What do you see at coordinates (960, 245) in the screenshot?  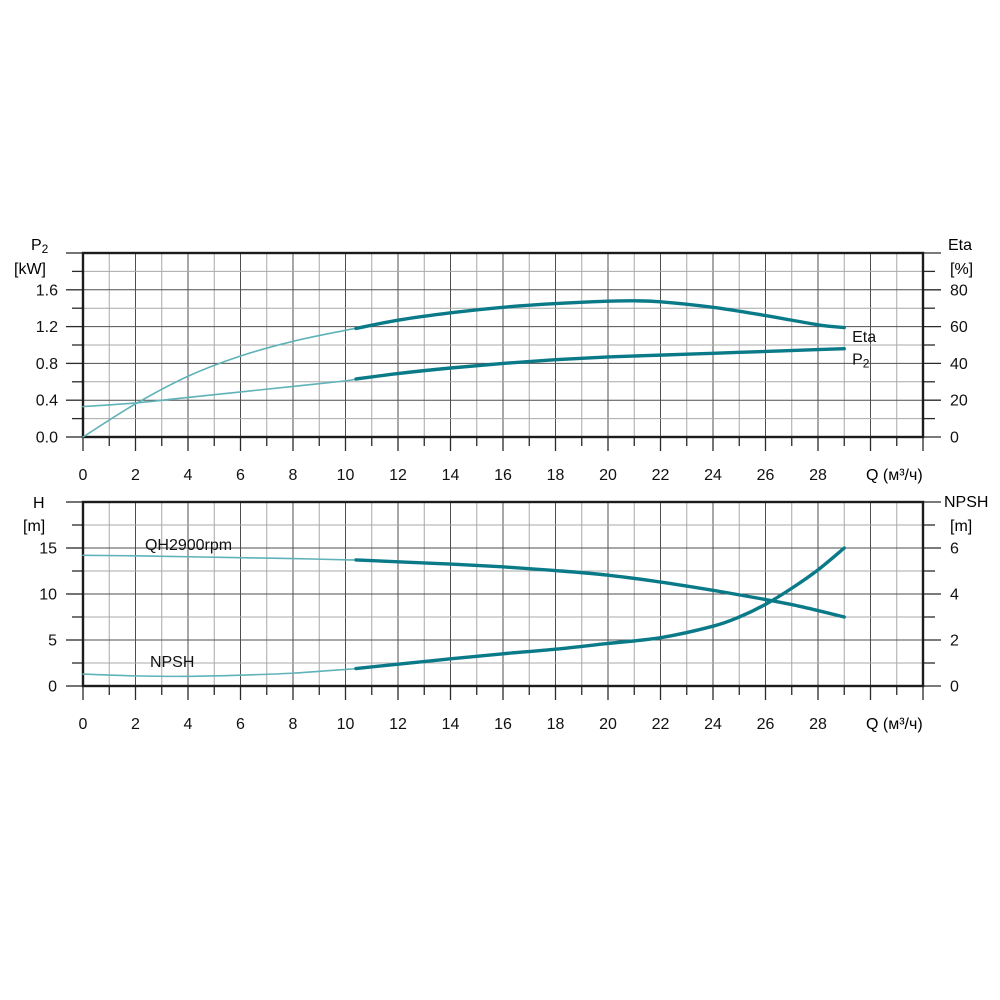 I see `eta-axis-title: Eta` at bounding box center [960, 245].